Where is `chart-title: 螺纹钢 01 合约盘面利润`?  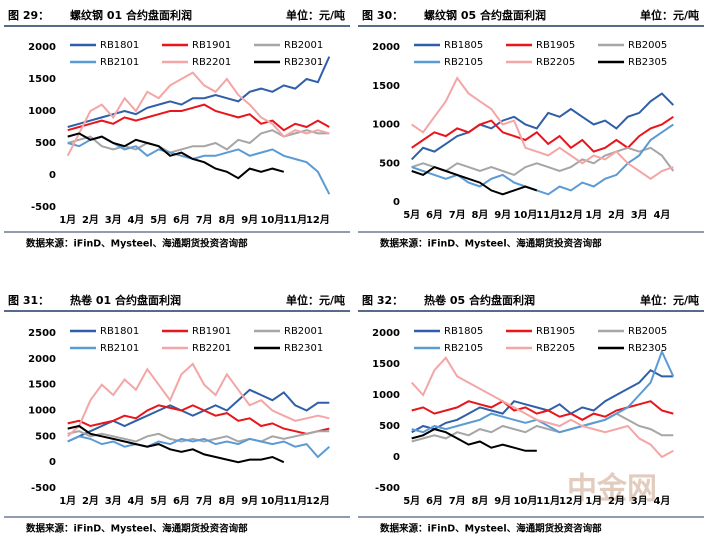 chart-title: 螺纹钢 01 合约盘面利润 is located at coordinates (131, 15).